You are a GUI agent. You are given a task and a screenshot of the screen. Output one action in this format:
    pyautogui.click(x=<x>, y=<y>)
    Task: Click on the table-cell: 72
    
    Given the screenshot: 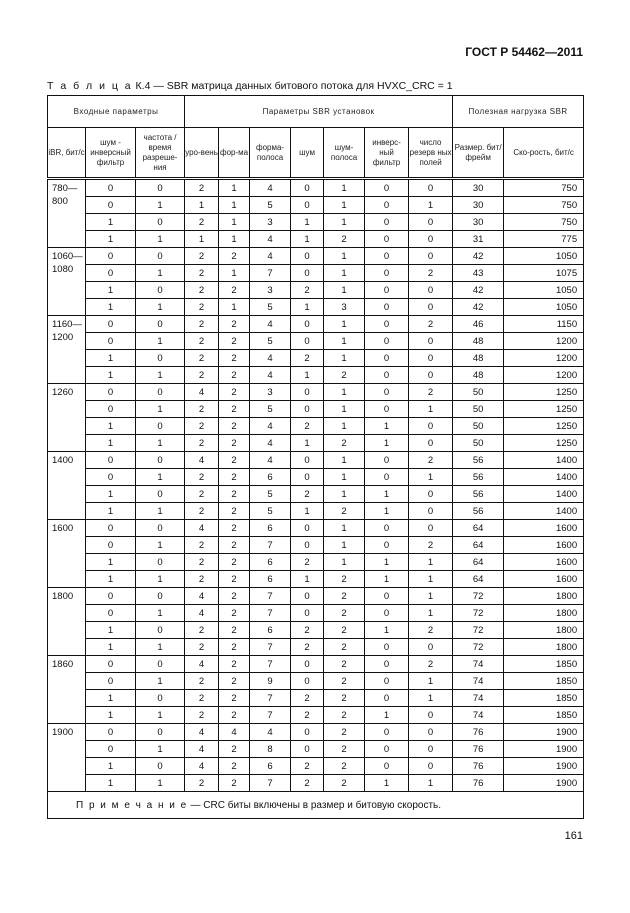 What is the action you would take?
    pyautogui.click(x=478, y=596)
    